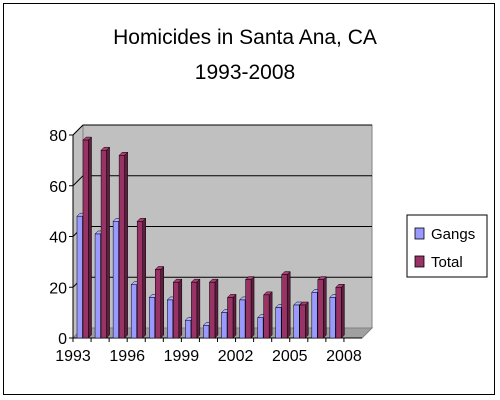  I want to click on x-tick-label: 2008, so click(344, 356).